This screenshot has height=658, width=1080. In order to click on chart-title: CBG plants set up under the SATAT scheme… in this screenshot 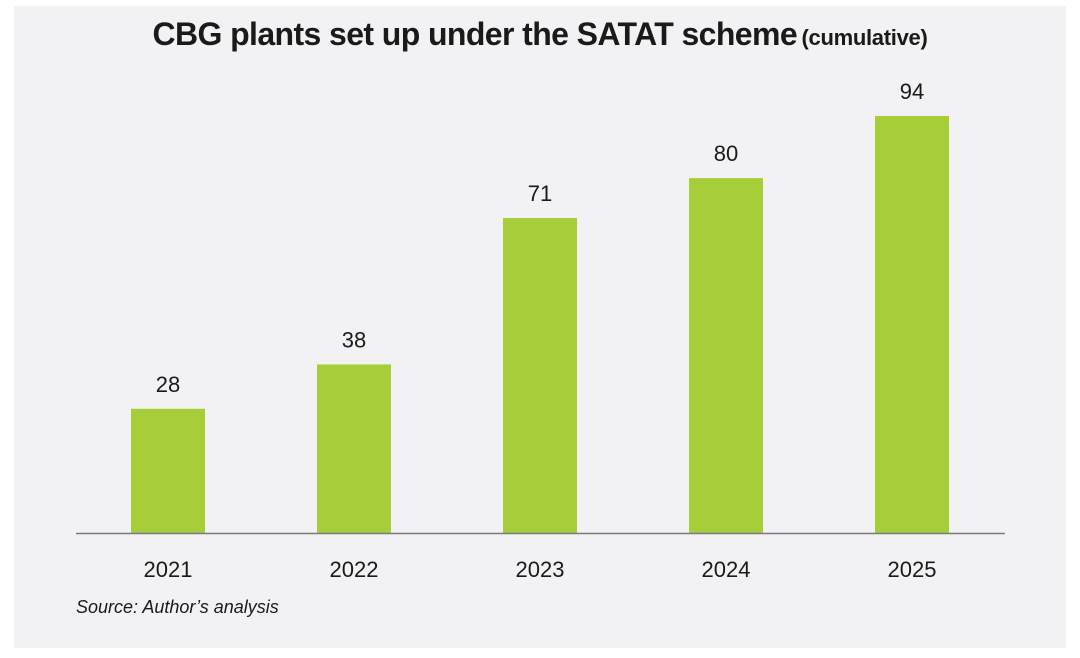, I will do `click(540, 34)`.